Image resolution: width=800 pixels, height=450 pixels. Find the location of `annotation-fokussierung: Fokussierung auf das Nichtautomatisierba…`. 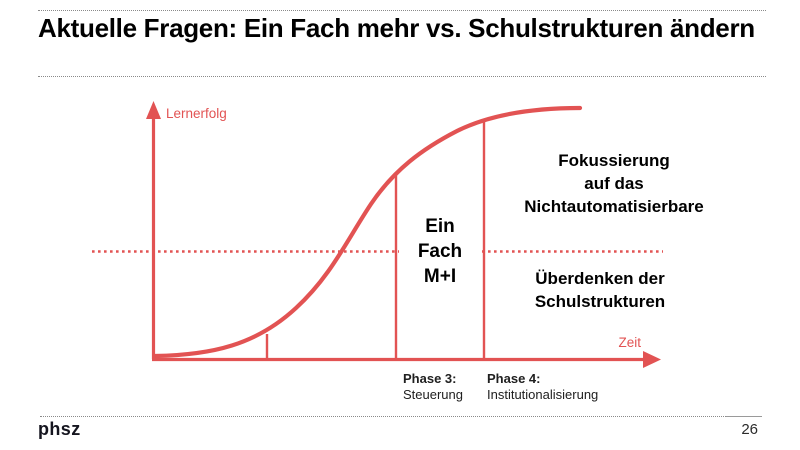

annotation-fokussierung: Fokussierung auf das Nichtautomatisierba… is located at coordinates (614, 183).